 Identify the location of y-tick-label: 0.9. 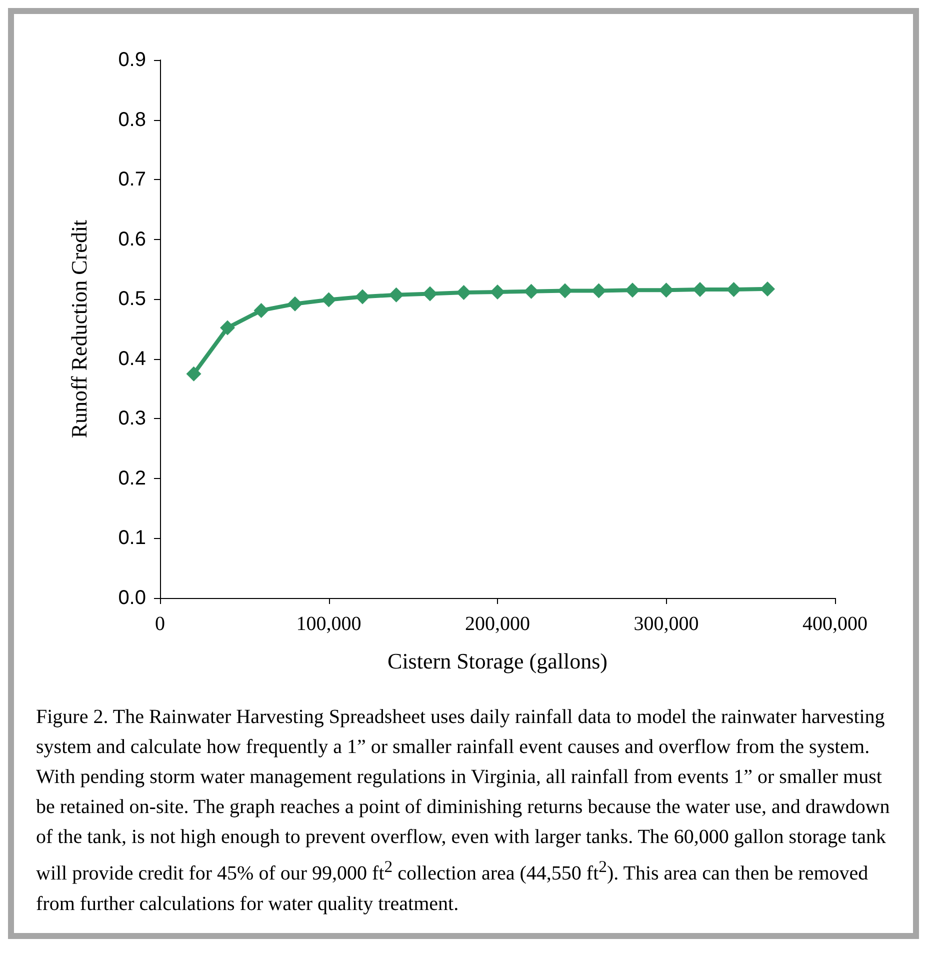
(132, 60).